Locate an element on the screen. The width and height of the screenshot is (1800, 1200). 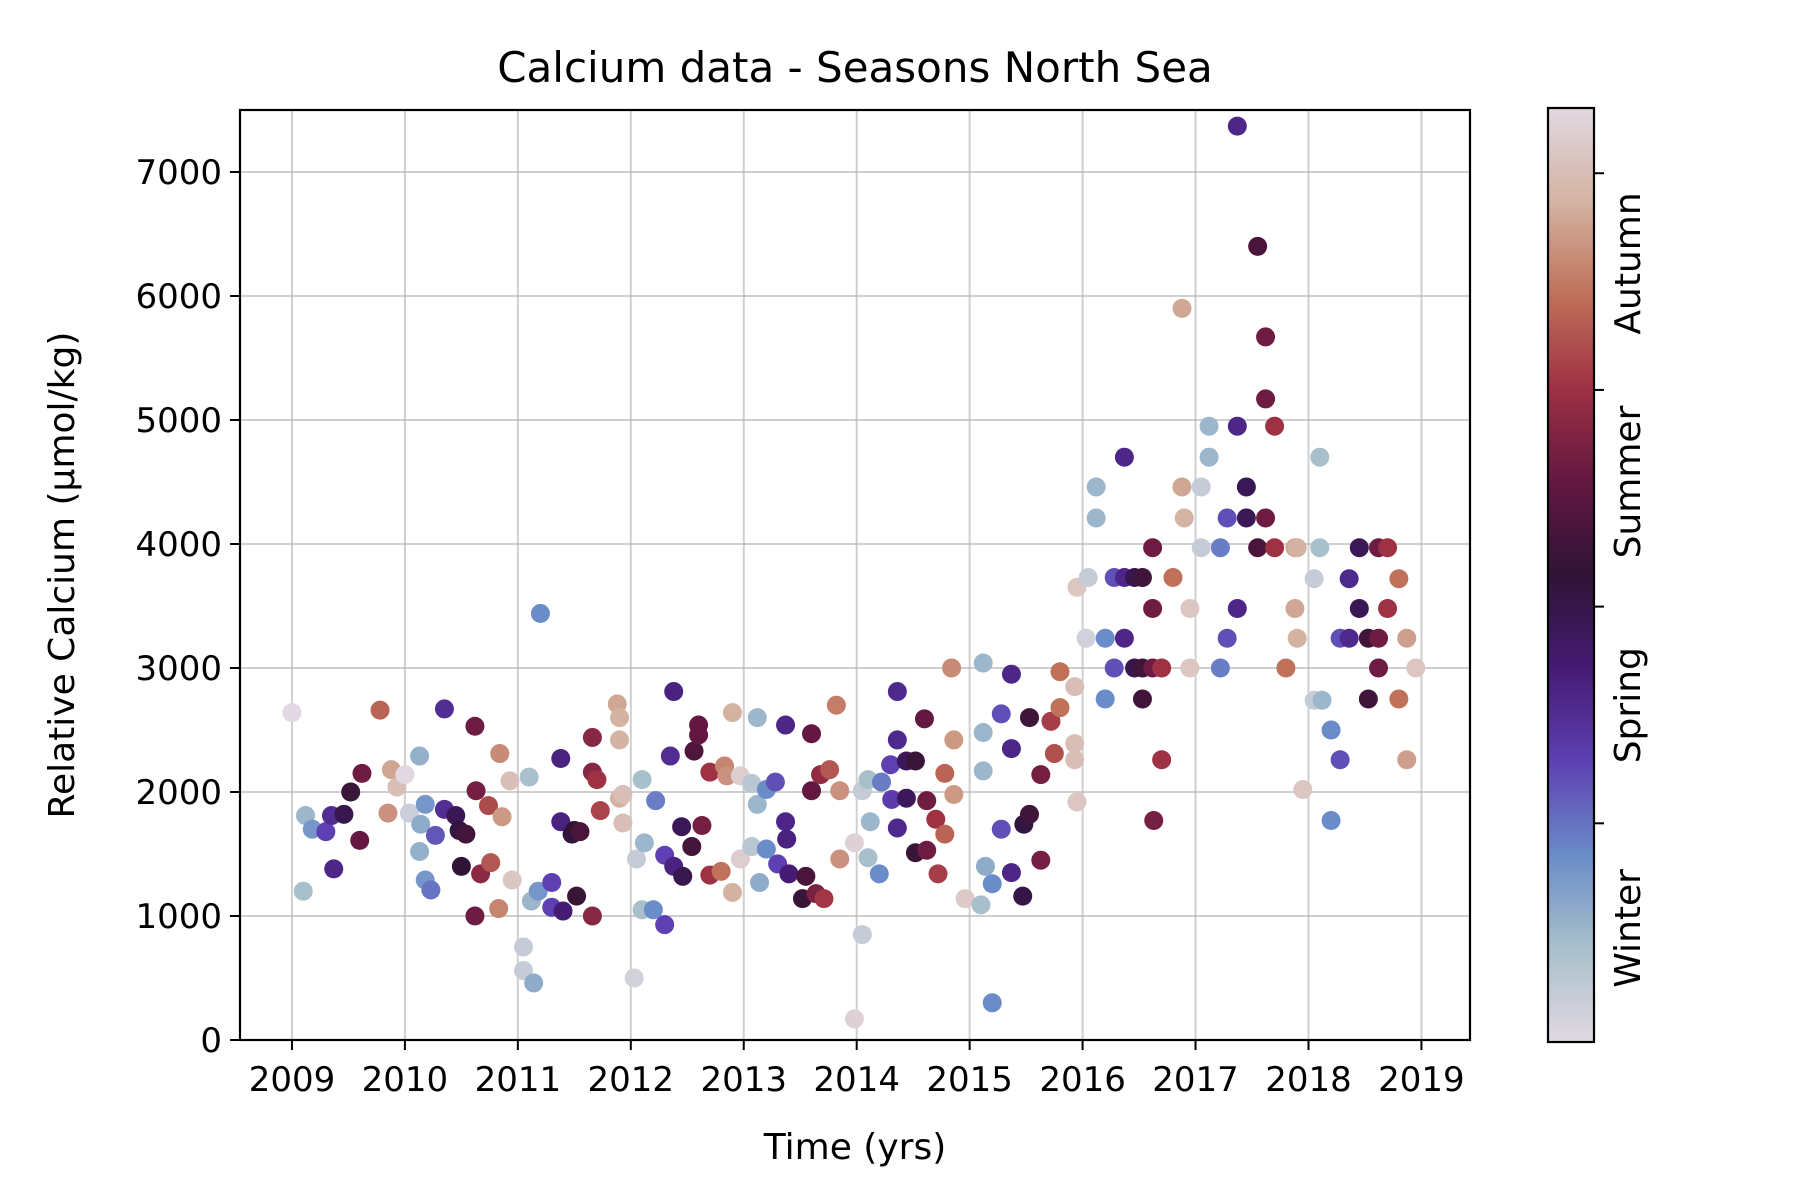
colorbar-label: Spring is located at coordinates (1628, 705).